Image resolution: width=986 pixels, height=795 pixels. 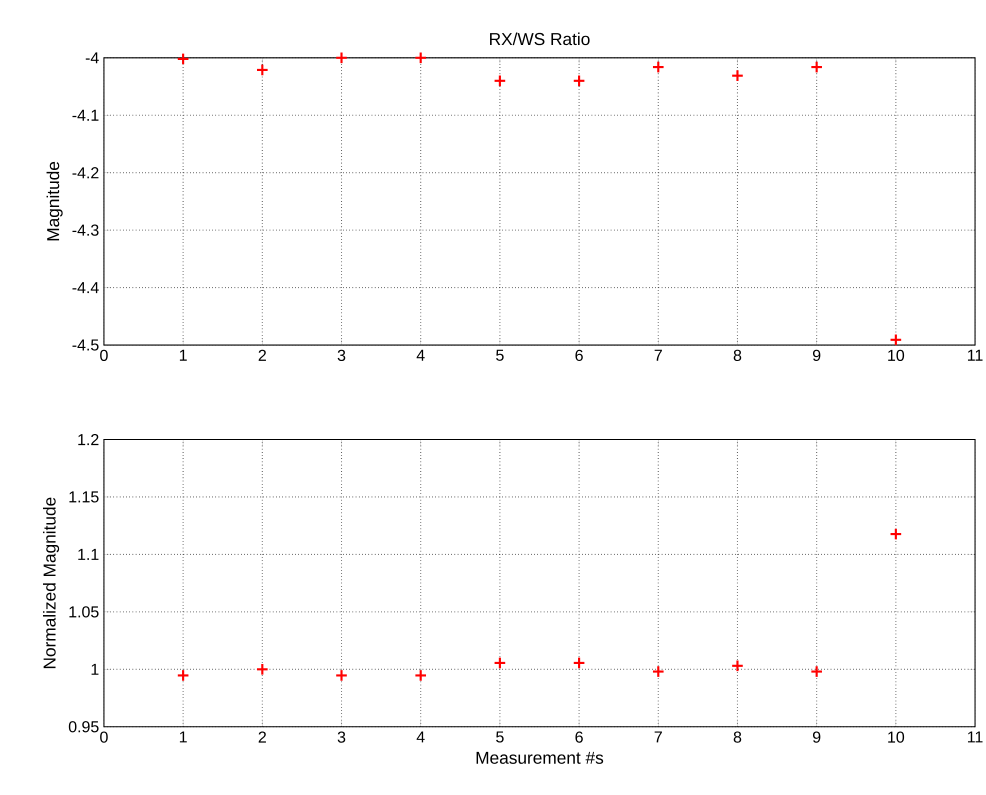 What do you see at coordinates (88, 554) in the screenshot?
I see `y-tick-label: 1.1` at bounding box center [88, 554].